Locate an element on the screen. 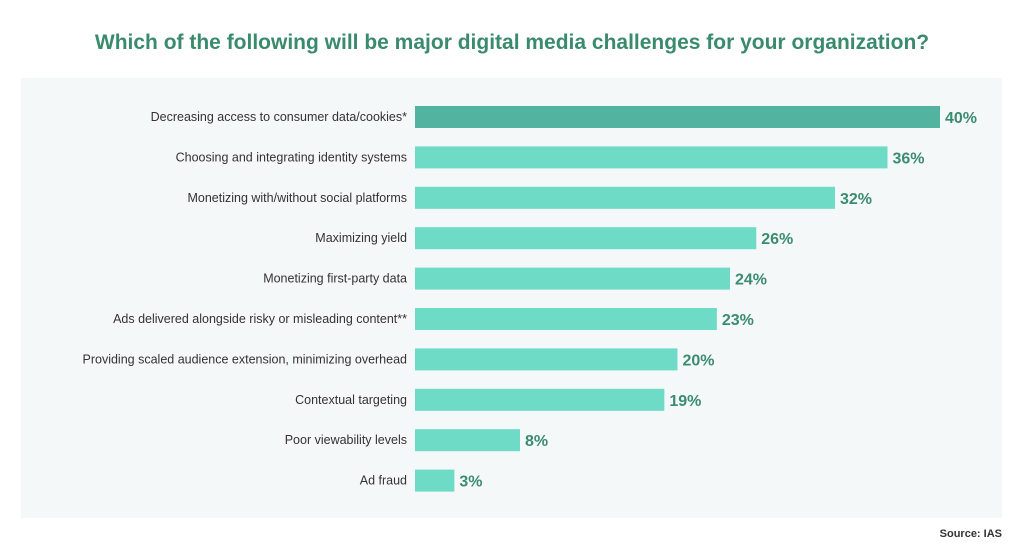 The width and height of the screenshot is (1024, 552). category-label: Contextual targeting is located at coordinates (351, 400).